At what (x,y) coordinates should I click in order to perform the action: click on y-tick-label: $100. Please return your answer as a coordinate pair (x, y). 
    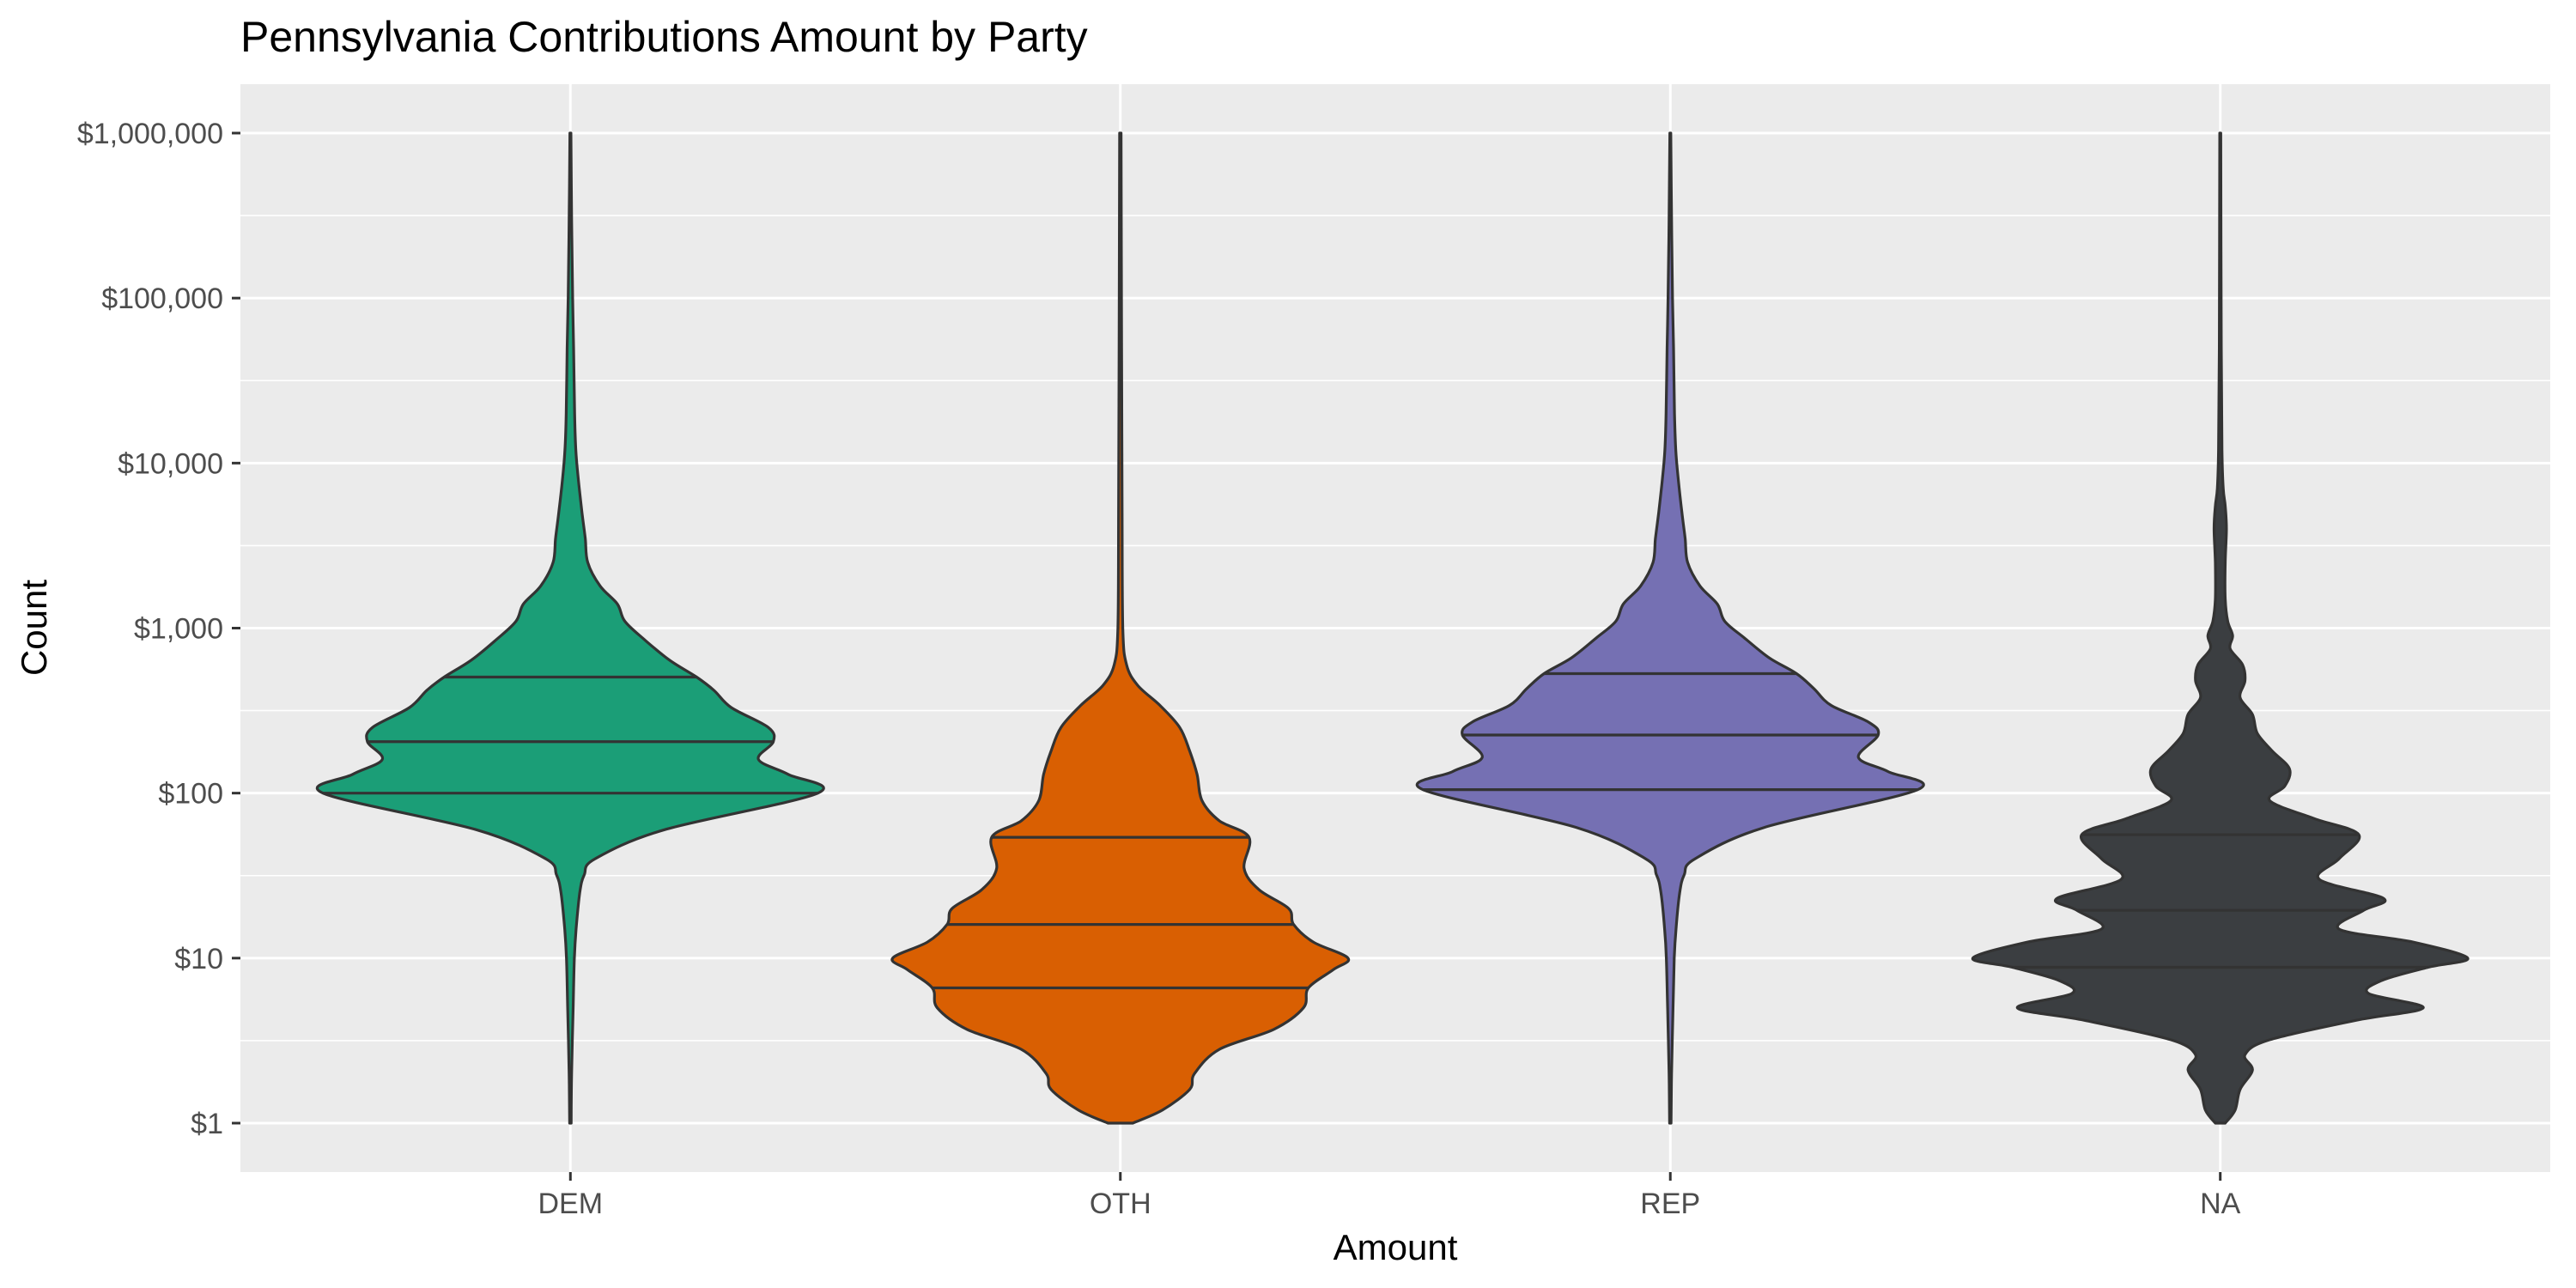
    Looking at the image, I should click on (191, 794).